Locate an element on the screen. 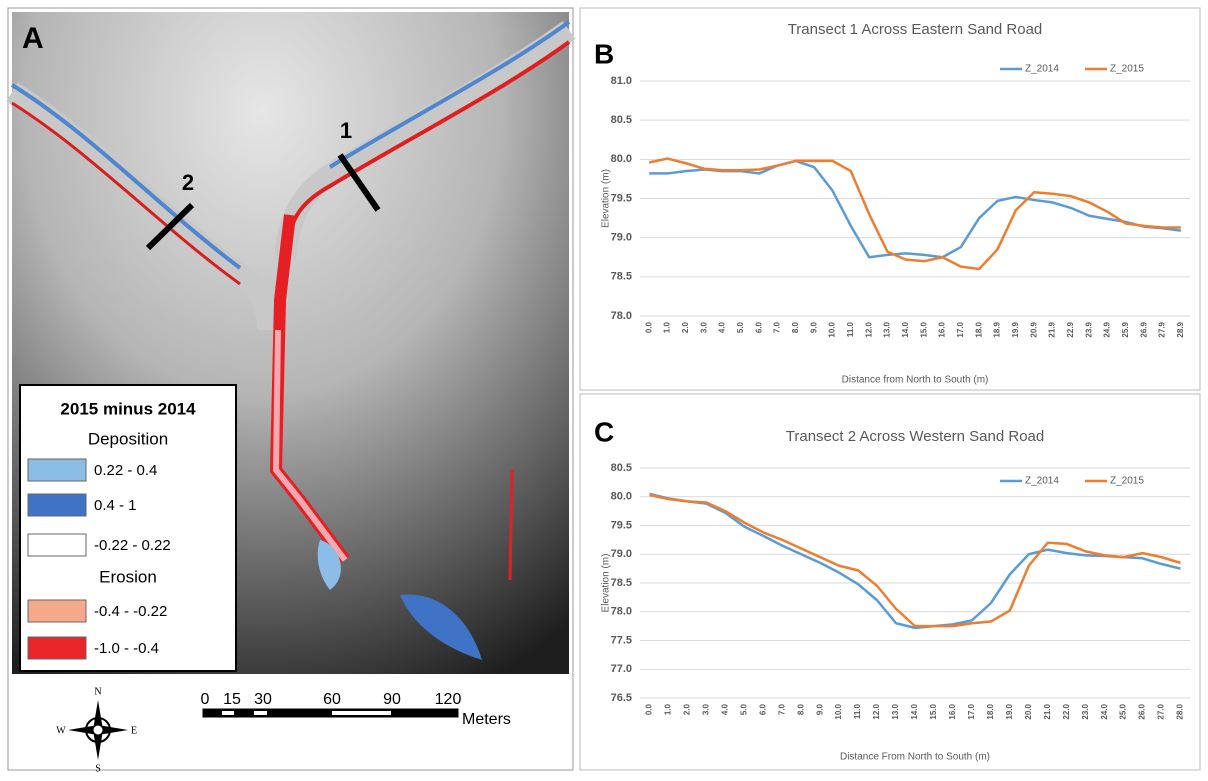 The width and height of the screenshot is (1208, 781). x-tick-label: 18.9 is located at coordinates (997, 329).